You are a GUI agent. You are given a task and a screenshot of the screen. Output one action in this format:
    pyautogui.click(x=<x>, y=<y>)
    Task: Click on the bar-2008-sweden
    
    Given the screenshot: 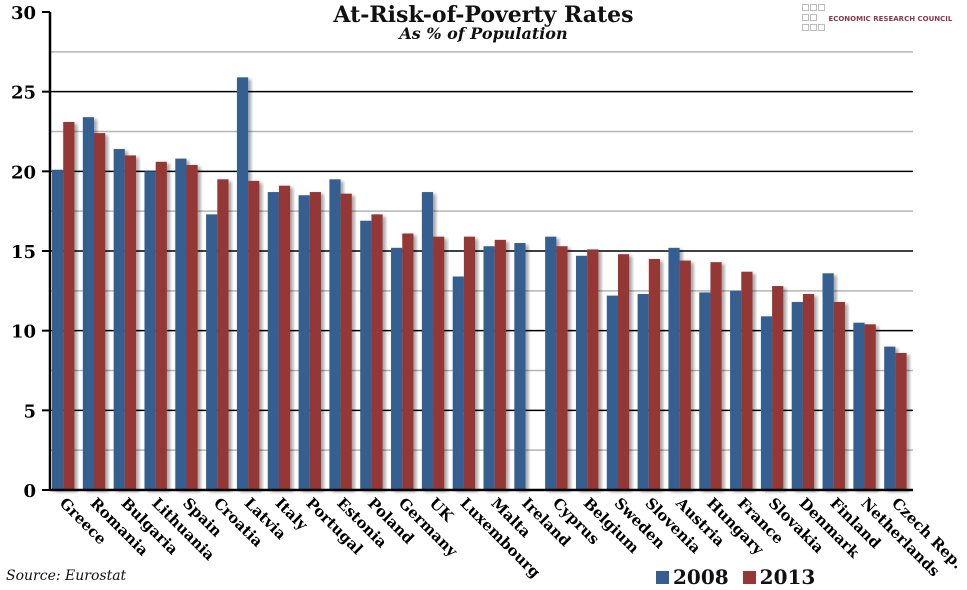 What is the action you would take?
    pyautogui.click(x=612, y=392)
    